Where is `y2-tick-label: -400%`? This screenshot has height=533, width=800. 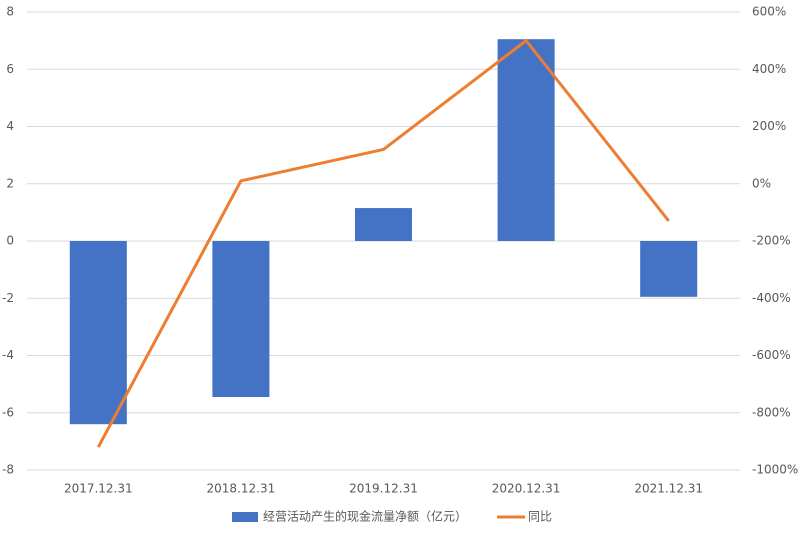 y2-tick-label: -400% is located at coordinates (771, 298).